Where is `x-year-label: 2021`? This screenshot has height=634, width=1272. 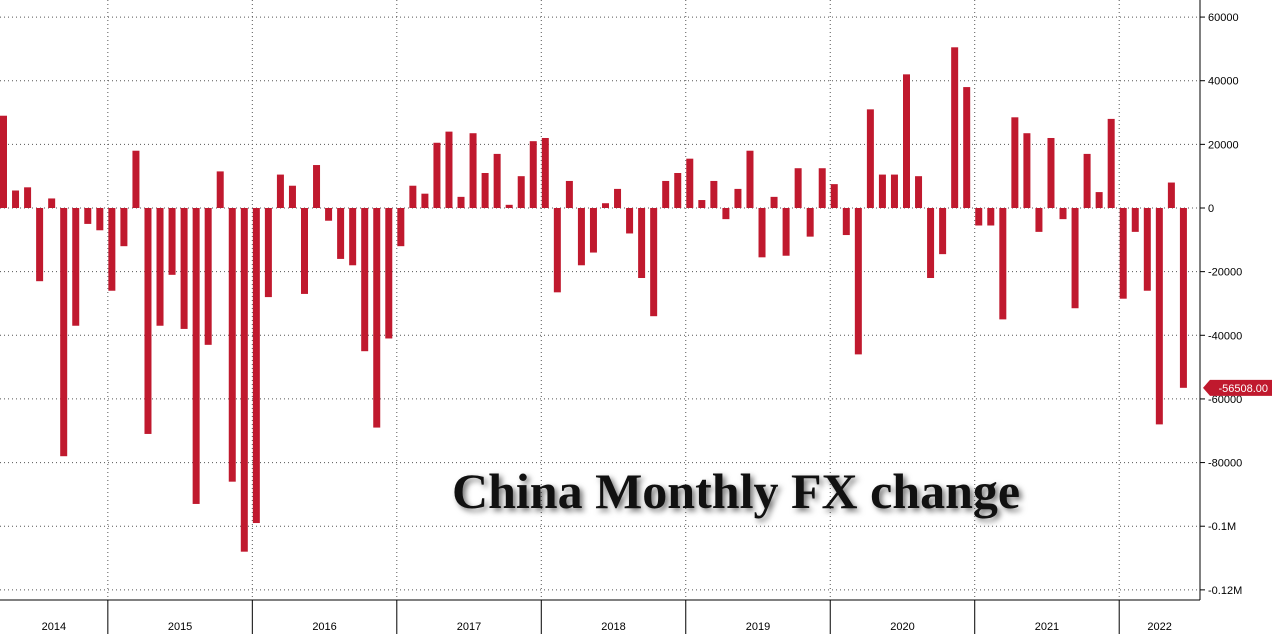
x-year-label: 2021 is located at coordinates (1047, 627).